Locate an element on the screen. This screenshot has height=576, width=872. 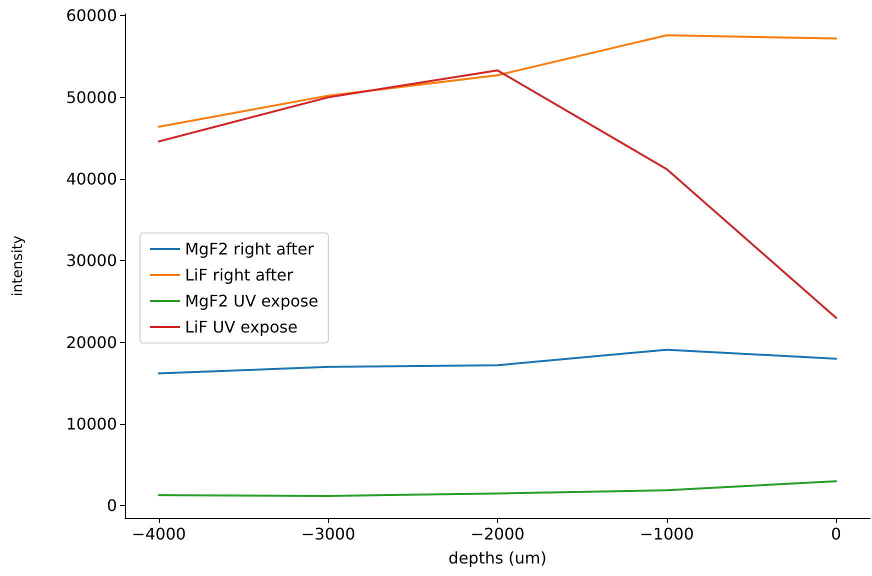
x-axis-title: depths (um) is located at coordinates (497, 558).